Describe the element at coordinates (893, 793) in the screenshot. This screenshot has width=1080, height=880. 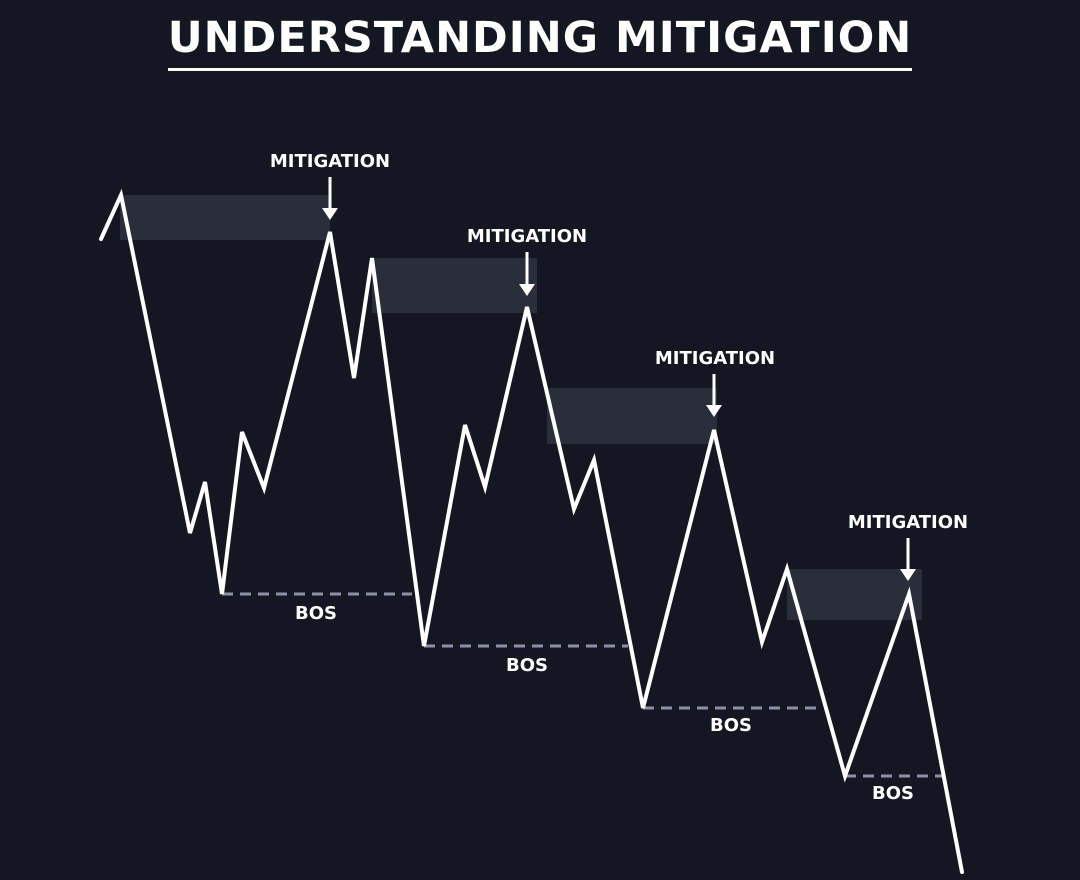
I see `bos-label-4: BOS` at that location.